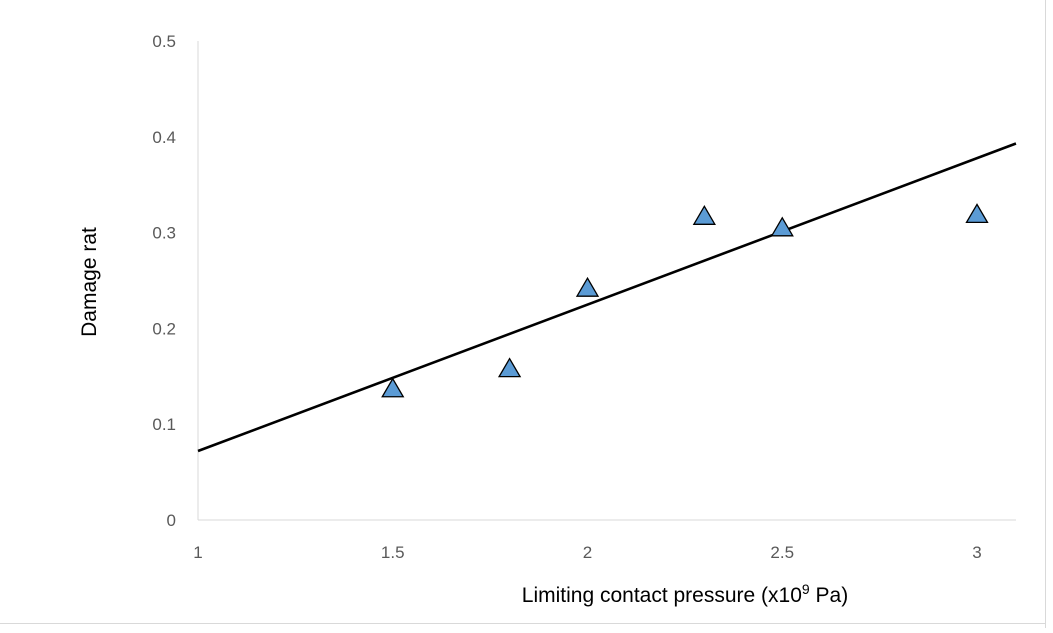  What do you see at coordinates (523, 623) in the screenshot?
I see `chart-frame-bottom-border` at bounding box center [523, 623].